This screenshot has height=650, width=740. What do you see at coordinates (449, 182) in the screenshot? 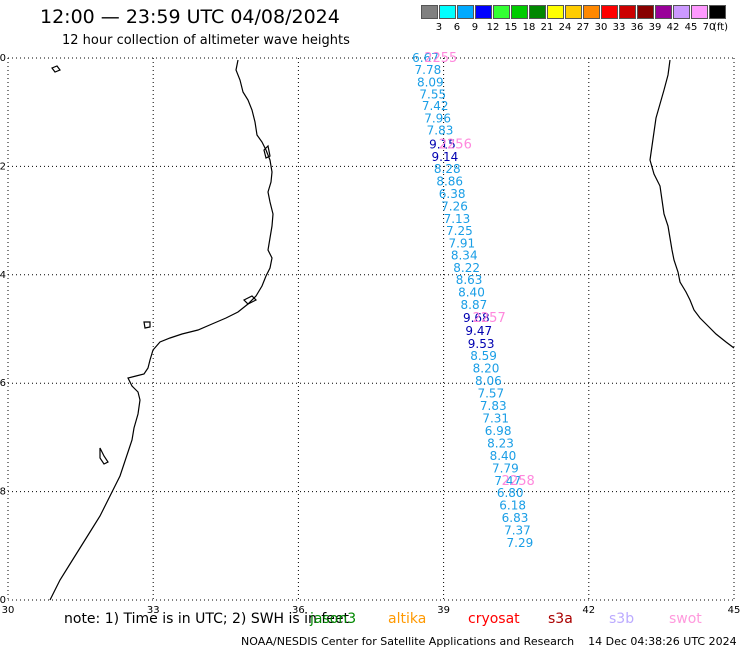
I see `swh-label: 8.86` at bounding box center [449, 182].